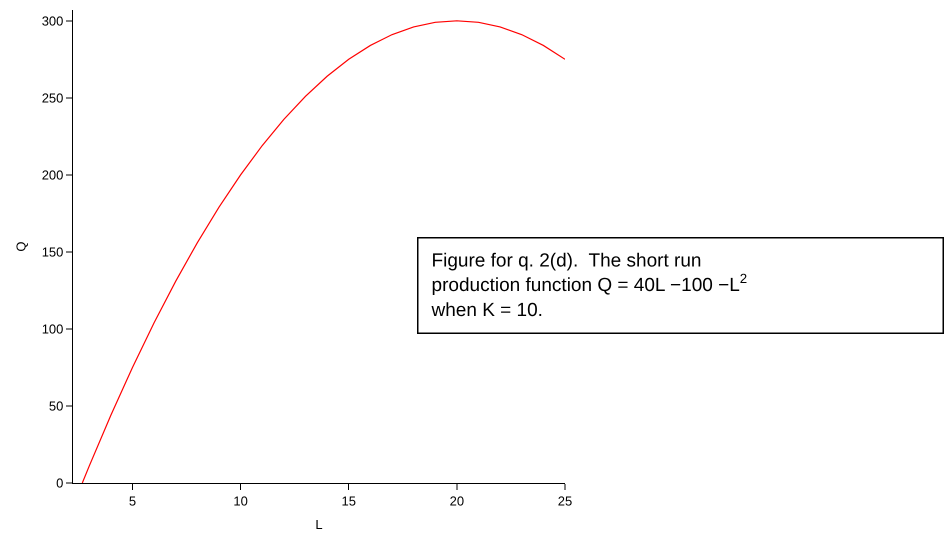 The width and height of the screenshot is (949, 549). What do you see at coordinates (590, 285) in the screenshot?
I see `text: Figure for q. 2(d). The short run production function Q = 40L −100 −L$^{2}$ when K = 10.` at bounding box center [590, 285].